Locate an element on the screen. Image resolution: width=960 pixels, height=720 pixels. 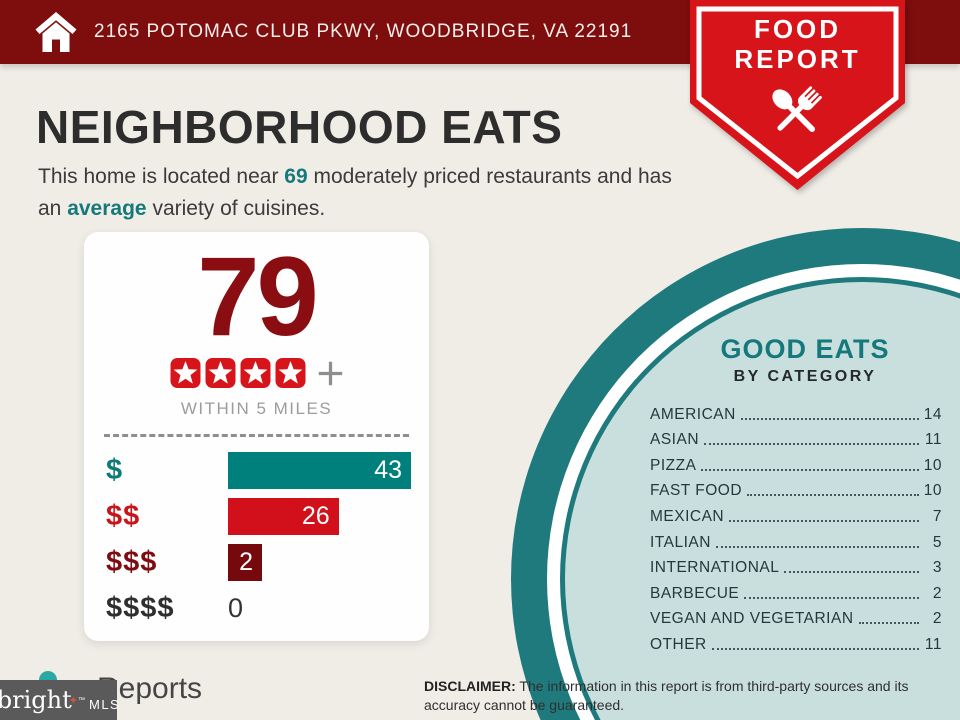
radius-label: WITHIN 5 MILES is located at coordinates (256, 409).